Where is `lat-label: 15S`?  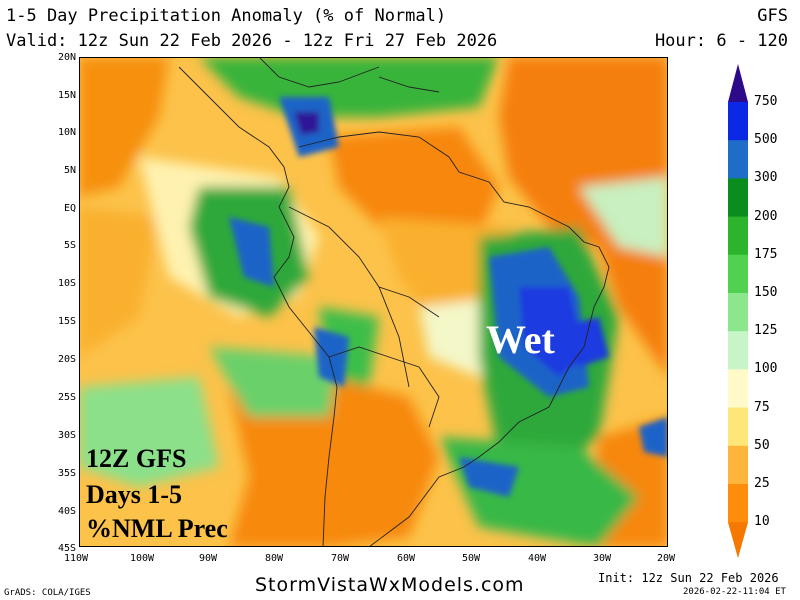 lat-label: 15S is located at coordinates (66, 321).